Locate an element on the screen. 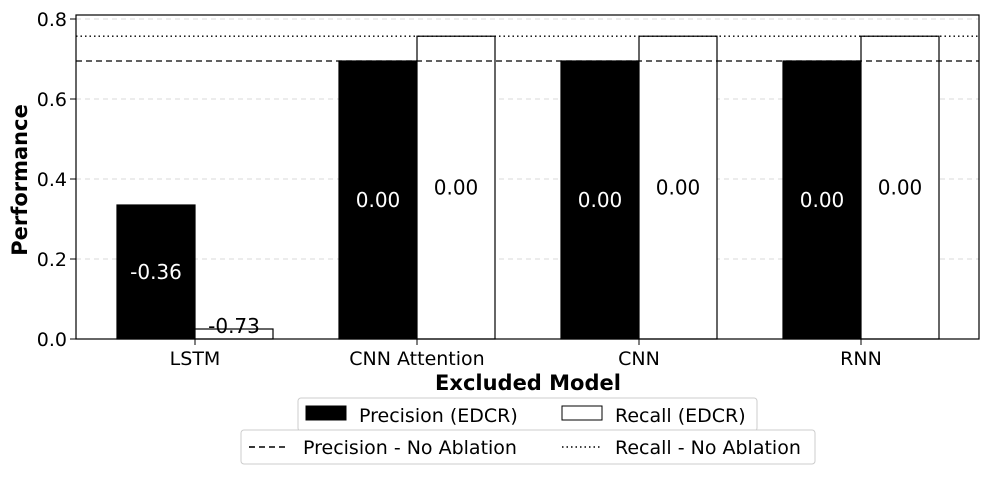 Image resolution: width=989 pixels, height=479 pixels. reference-lines is located at coordinates (527, 48).